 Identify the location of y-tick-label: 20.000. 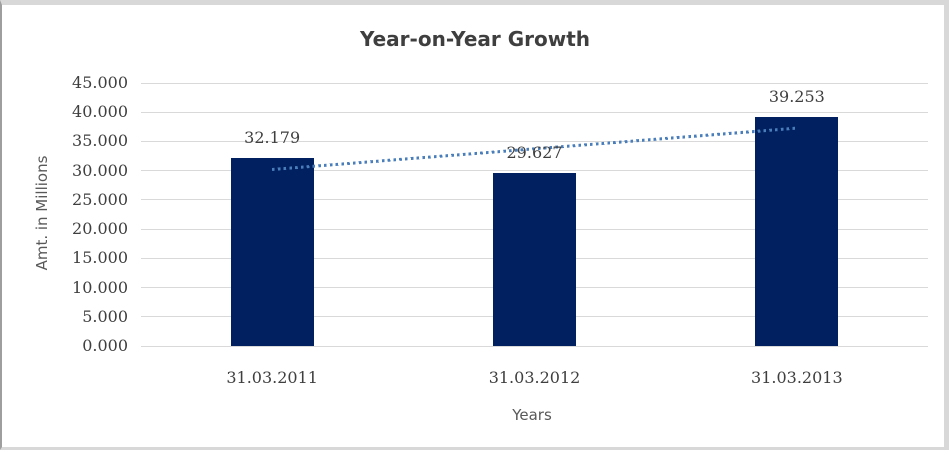
(100, 229).